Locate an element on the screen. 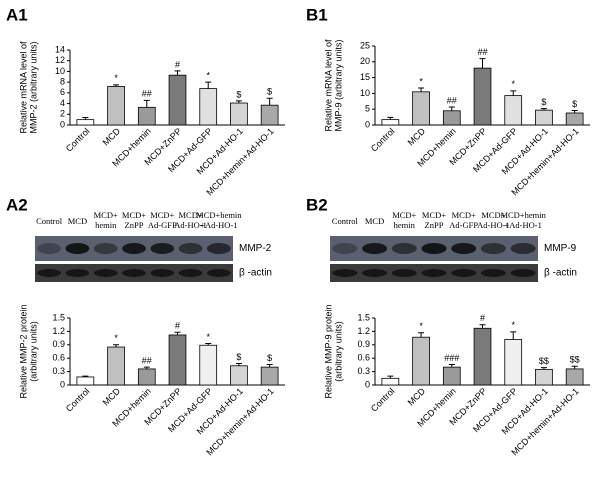 The width and height of the screenshot is (600, 484). lane-label: ZnPP is located at coordinates (434, 225).